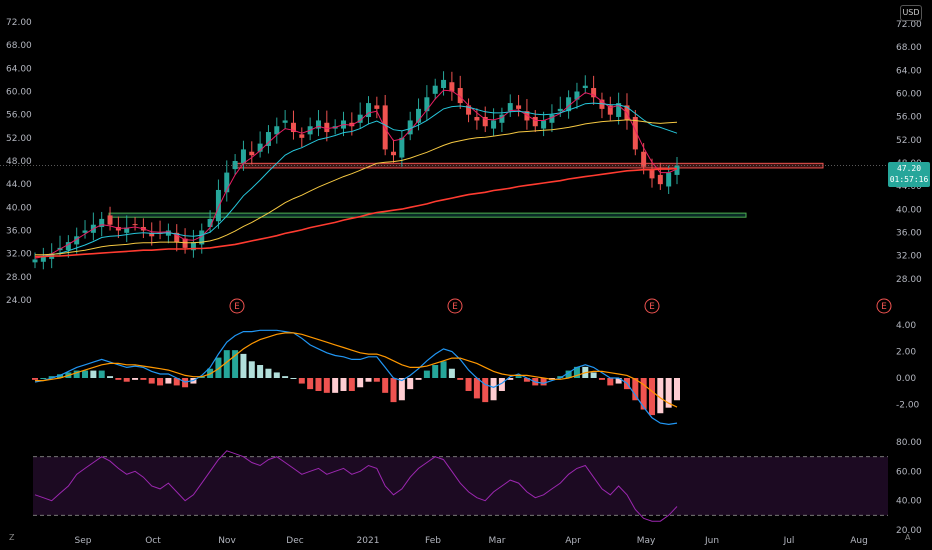 The width and height of the screenshot is (932, 550). What do you see at coordinates (909, 48) in the screenshot?
I see `price-tick-right: 68.00` at bounding box center [909, 48].